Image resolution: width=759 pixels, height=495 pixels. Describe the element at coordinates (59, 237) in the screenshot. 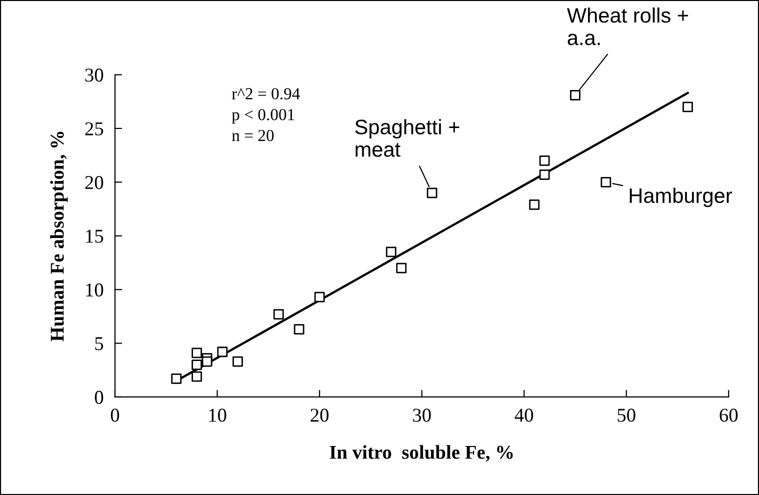

I see `y-axis-title: Human Fe absorption, %` at that location.